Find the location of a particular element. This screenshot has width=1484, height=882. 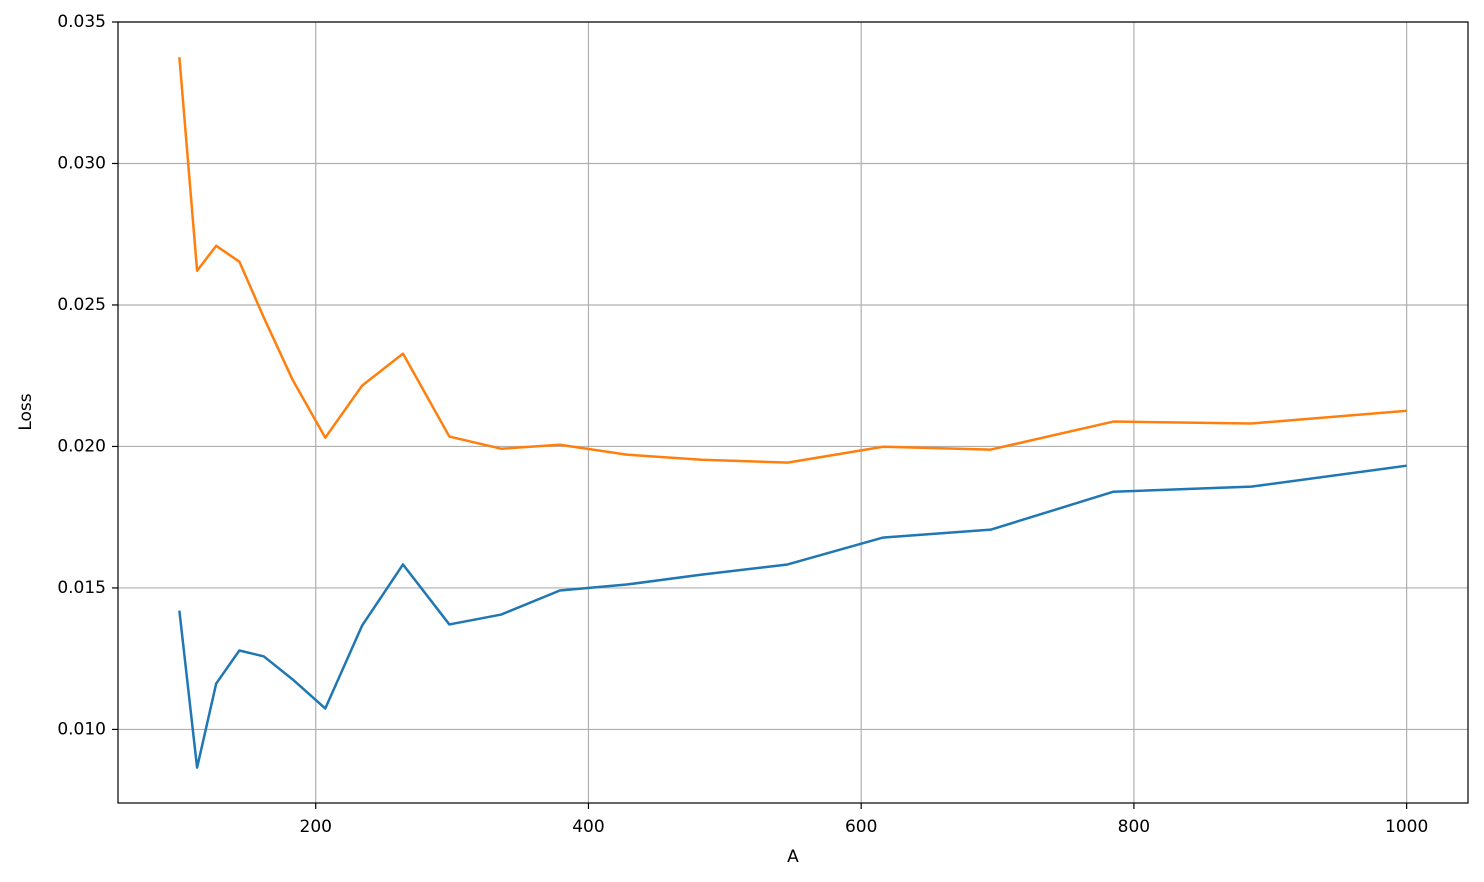

y-axis-label: Loss is located at coordinates (26, 411).